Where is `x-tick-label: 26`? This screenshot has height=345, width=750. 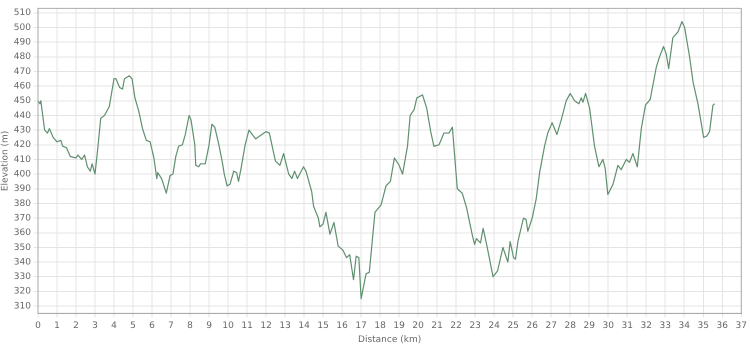
x-tick-label: 26 is located at coordinates (532, 326).